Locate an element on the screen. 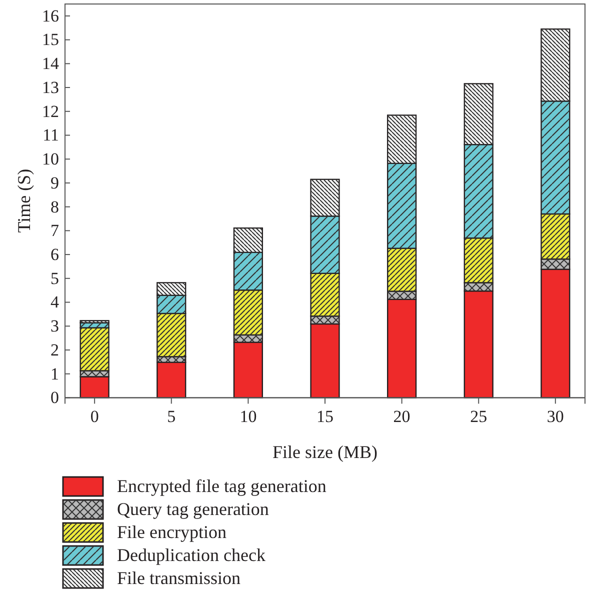  bar is located at coordinates (171, 380).